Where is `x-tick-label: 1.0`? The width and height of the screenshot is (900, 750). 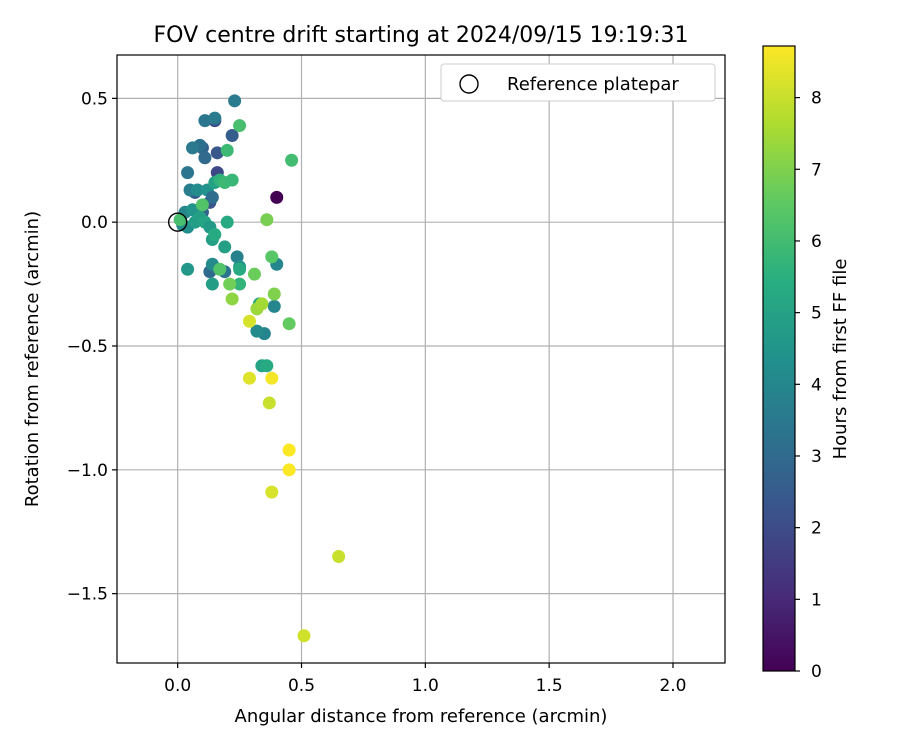
x-tick-label: 1.0 is located at coordinates (425, 686).